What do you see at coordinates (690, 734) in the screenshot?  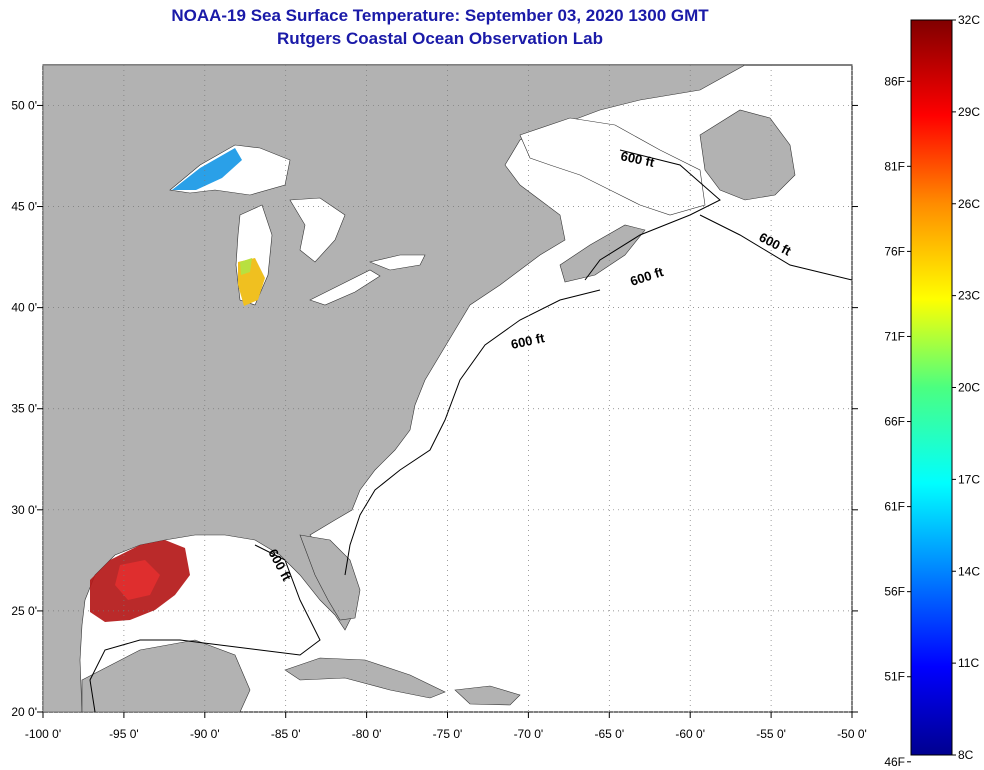 I see `lon-tick-label: -60 0'` at bounding box center [690, 734].